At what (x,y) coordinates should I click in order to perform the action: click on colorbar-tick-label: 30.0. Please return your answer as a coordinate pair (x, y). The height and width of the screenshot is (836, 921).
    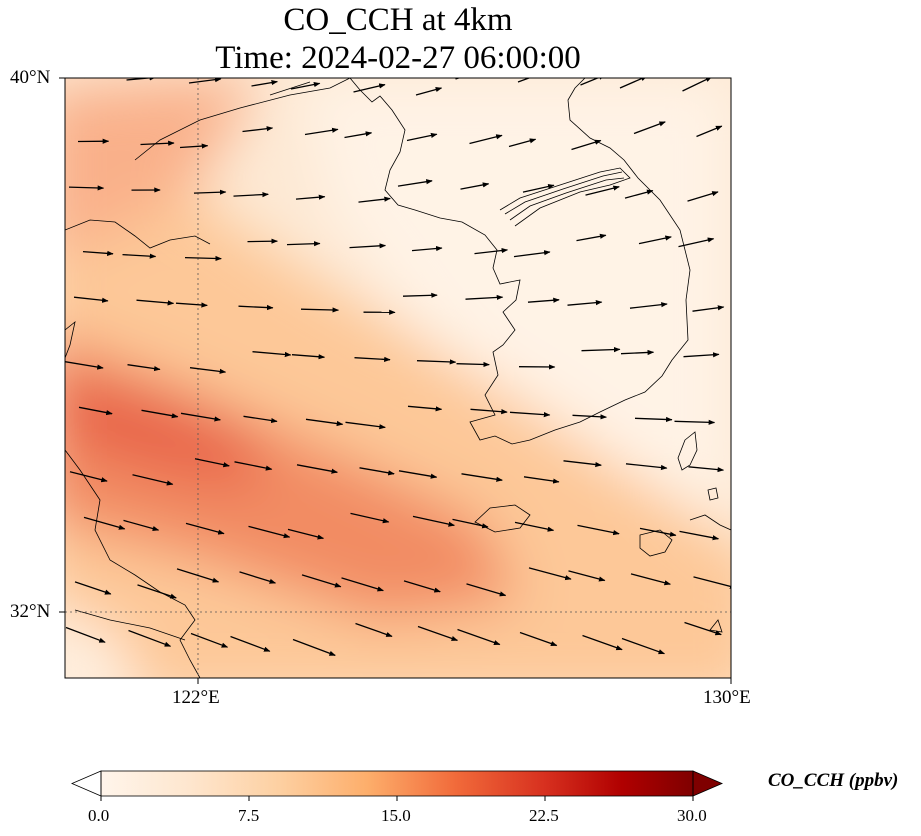
    Looking at the image, I should click on (692, 815).